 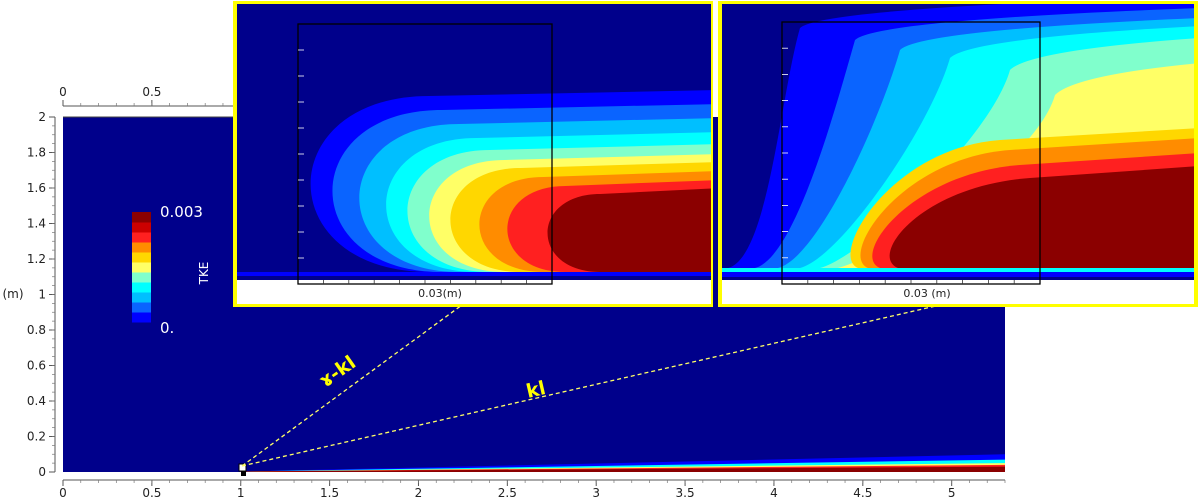 I want to click on x-tick-label: 3.5, so click(x=685, y=493).